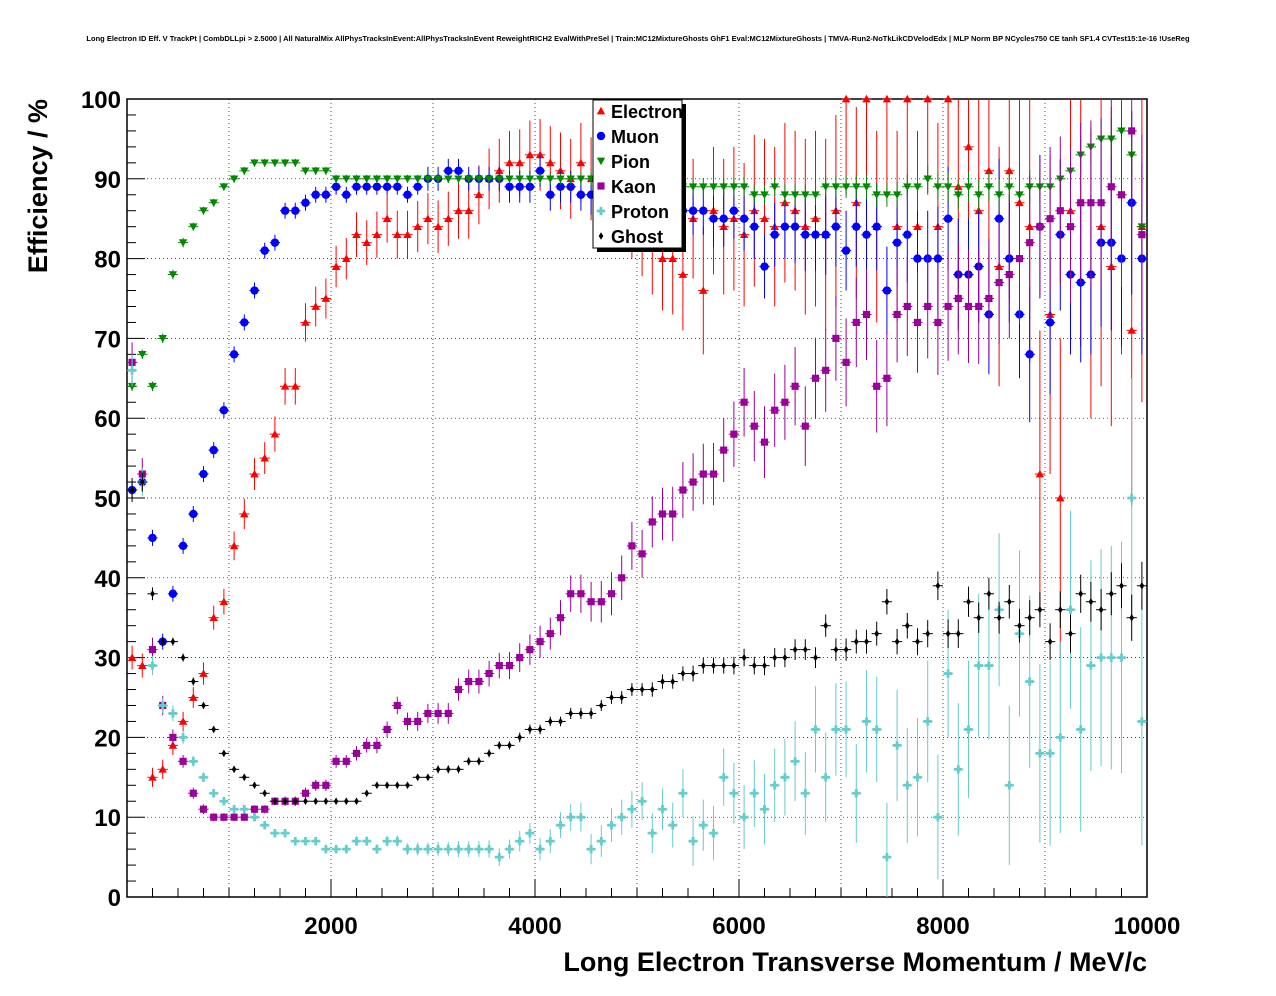 This screenshot has height=996, width=1276. What do you see at coordinates (107, 260) in the screenshot?
I see `y-tick-label: 80` at bounding box center [107, 260].